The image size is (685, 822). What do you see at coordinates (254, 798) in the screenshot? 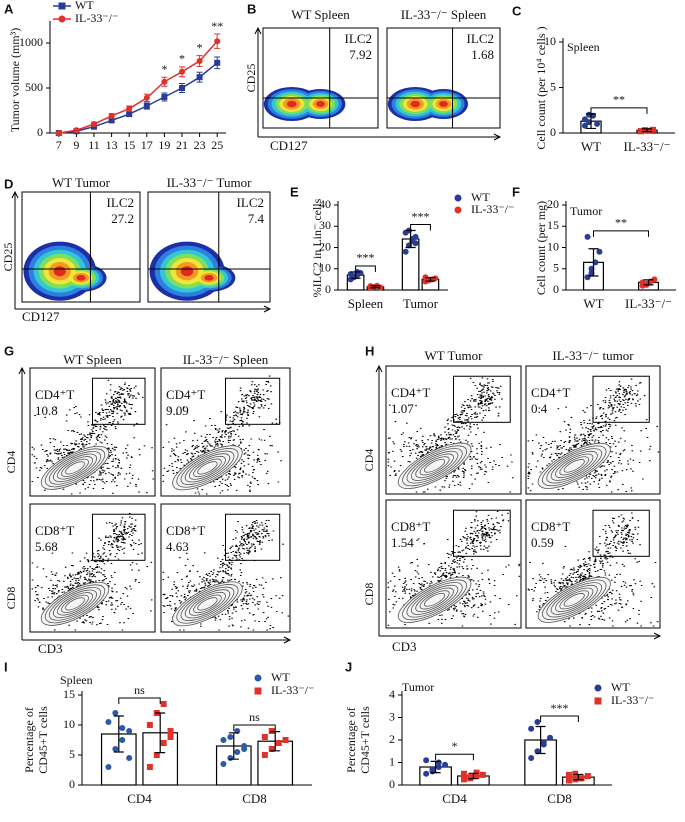
I see `x-tick-label: CD8` at bounding box center [254, 798].